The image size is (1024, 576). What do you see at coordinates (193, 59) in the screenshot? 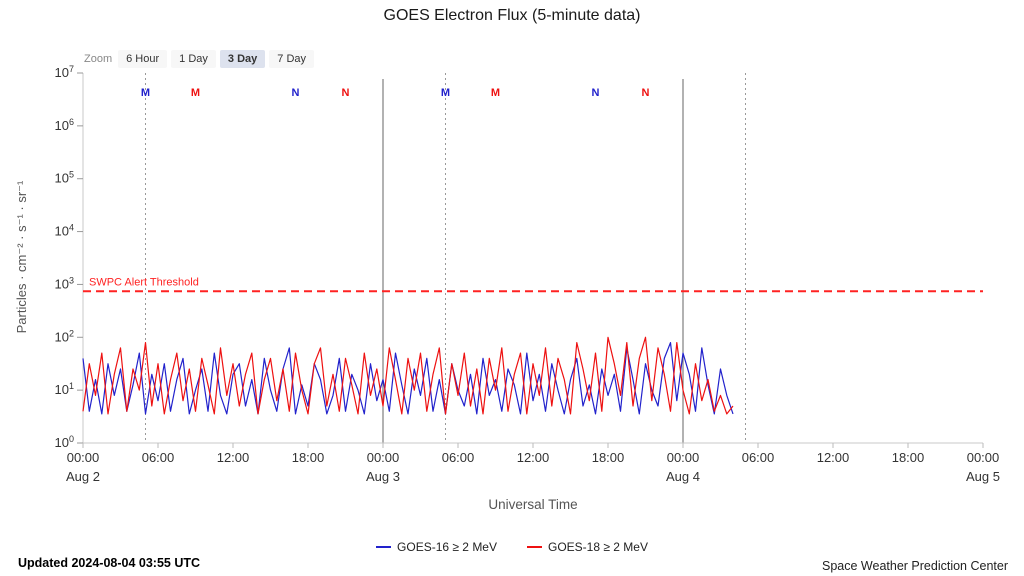
I see `zoom-button-1day: 1 Day` at bounding box center [193, 59].